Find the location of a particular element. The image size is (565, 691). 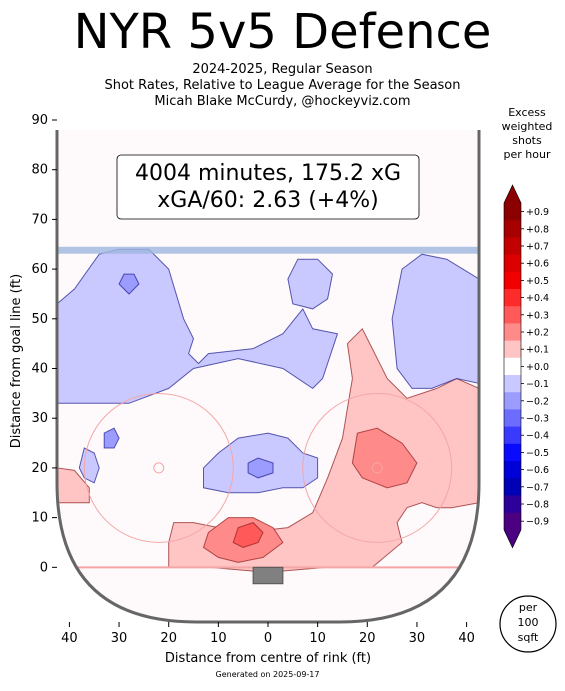

legend-tick-label: −0.9 is located at coordinates (537, 522).